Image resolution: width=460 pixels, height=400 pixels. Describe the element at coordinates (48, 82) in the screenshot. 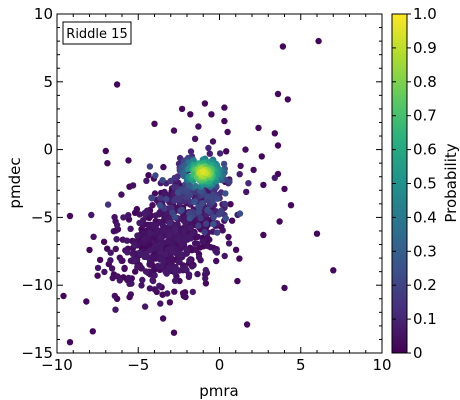

I see `y-tick-label: 5` at that location.